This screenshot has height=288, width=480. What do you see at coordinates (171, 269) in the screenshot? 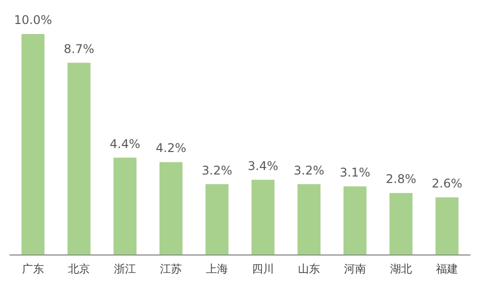
I see `x-tick-label: 江苏` at bounding box center [171, 269].